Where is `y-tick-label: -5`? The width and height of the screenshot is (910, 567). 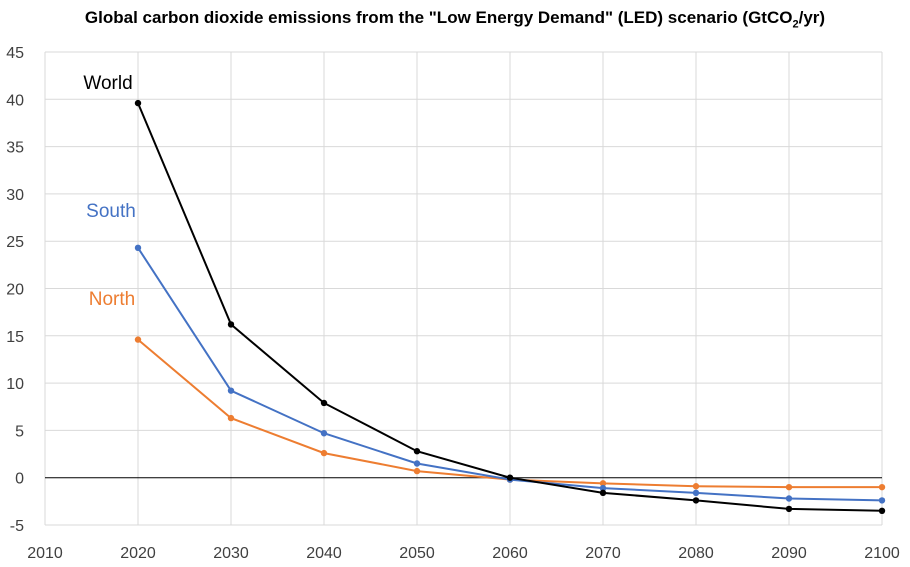
y-tick-label: -5 is located at coordinates (17, 526).